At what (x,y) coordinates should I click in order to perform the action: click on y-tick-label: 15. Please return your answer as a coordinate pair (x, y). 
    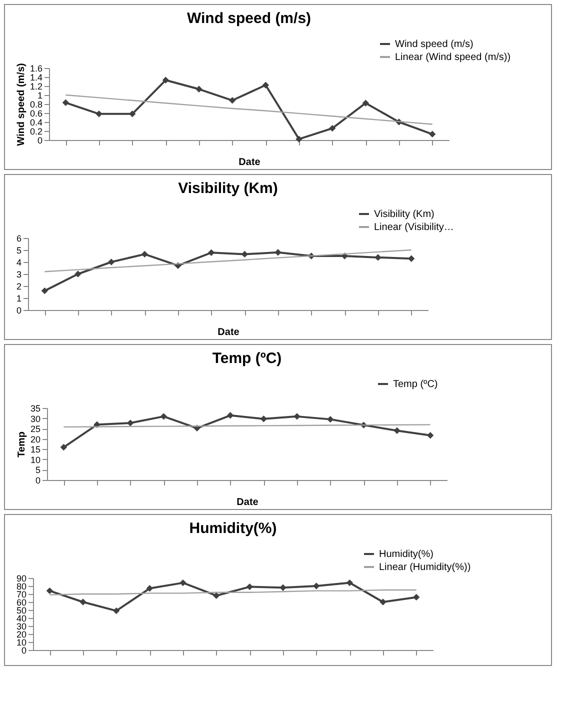
    Looking at the image, I should click on (35, 449).